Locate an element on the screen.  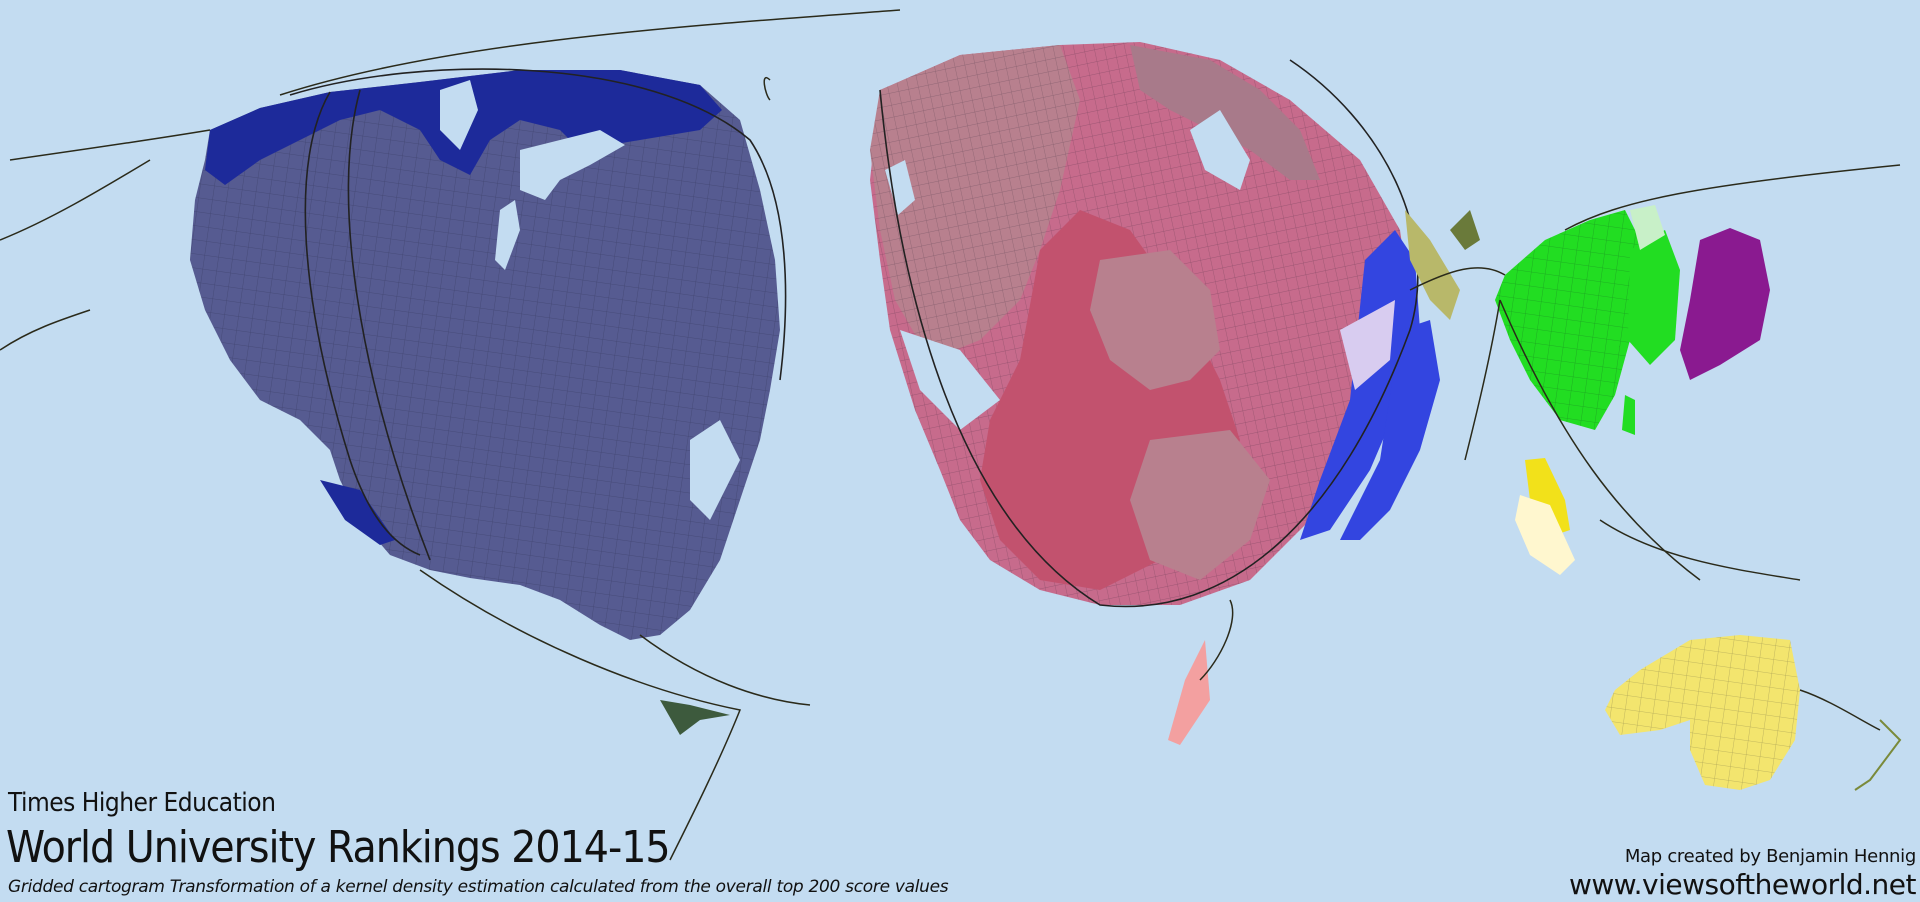
southern-africa is located at coordinates (1189, 692).